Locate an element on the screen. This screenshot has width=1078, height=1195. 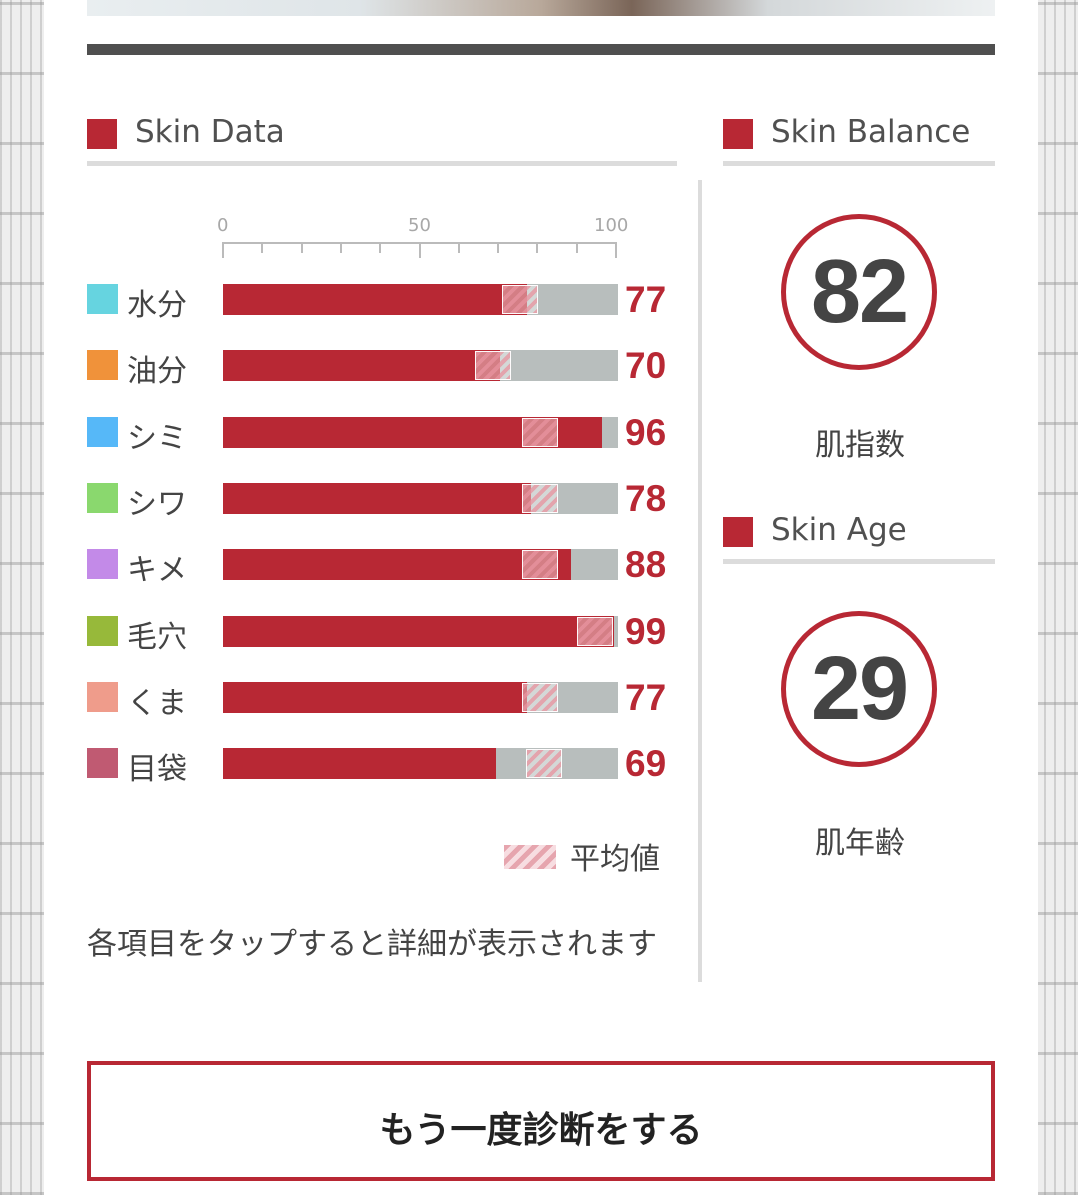
skin-data-label: 毛穴 is located at coordinates (157, 637).